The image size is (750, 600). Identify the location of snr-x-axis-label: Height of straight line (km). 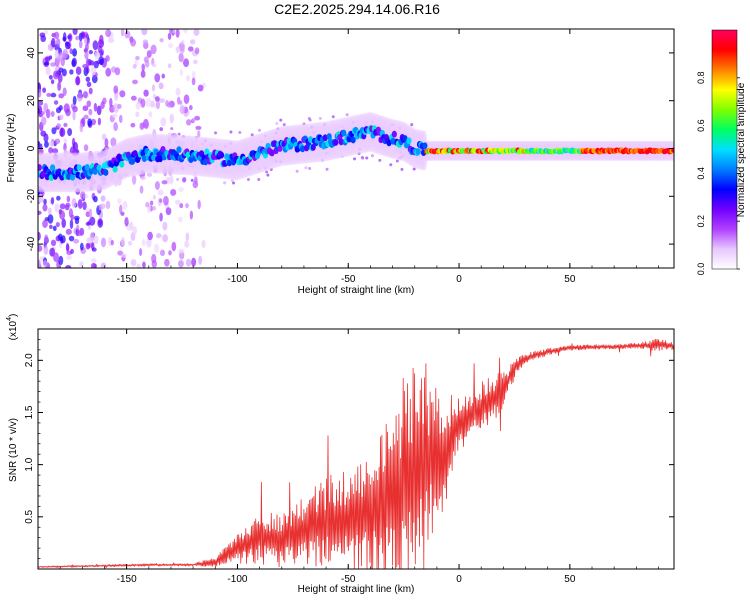
(356, 589).